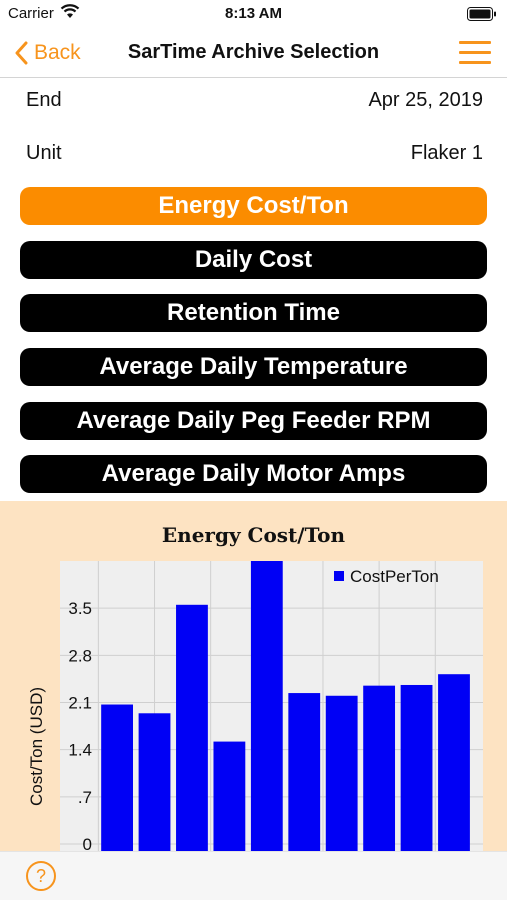  What do you see at coordinates (254, 153) in the screenshot?
I see `unit-row: Unit Flaker 1` at bounding box center [254, 153].